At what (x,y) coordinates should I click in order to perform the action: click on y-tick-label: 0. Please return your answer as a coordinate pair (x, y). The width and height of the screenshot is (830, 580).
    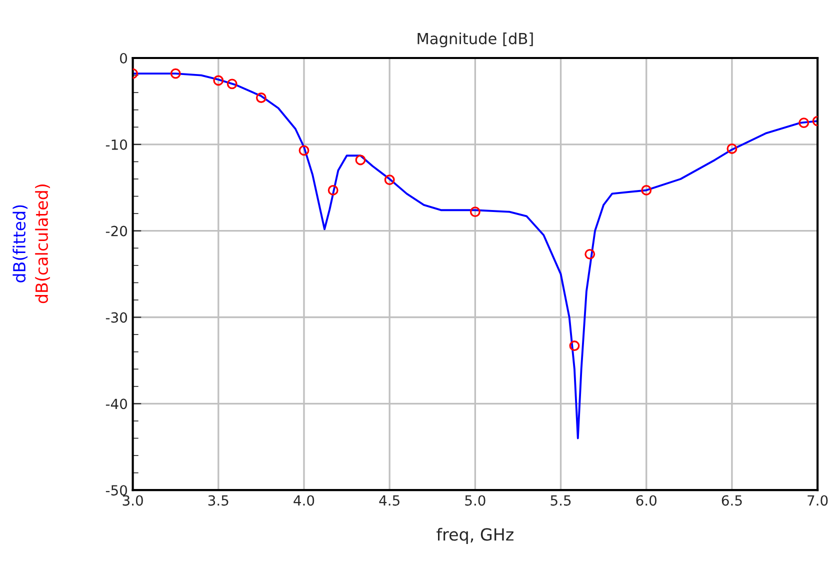
    Looking at the image, I should click on (124, 58).